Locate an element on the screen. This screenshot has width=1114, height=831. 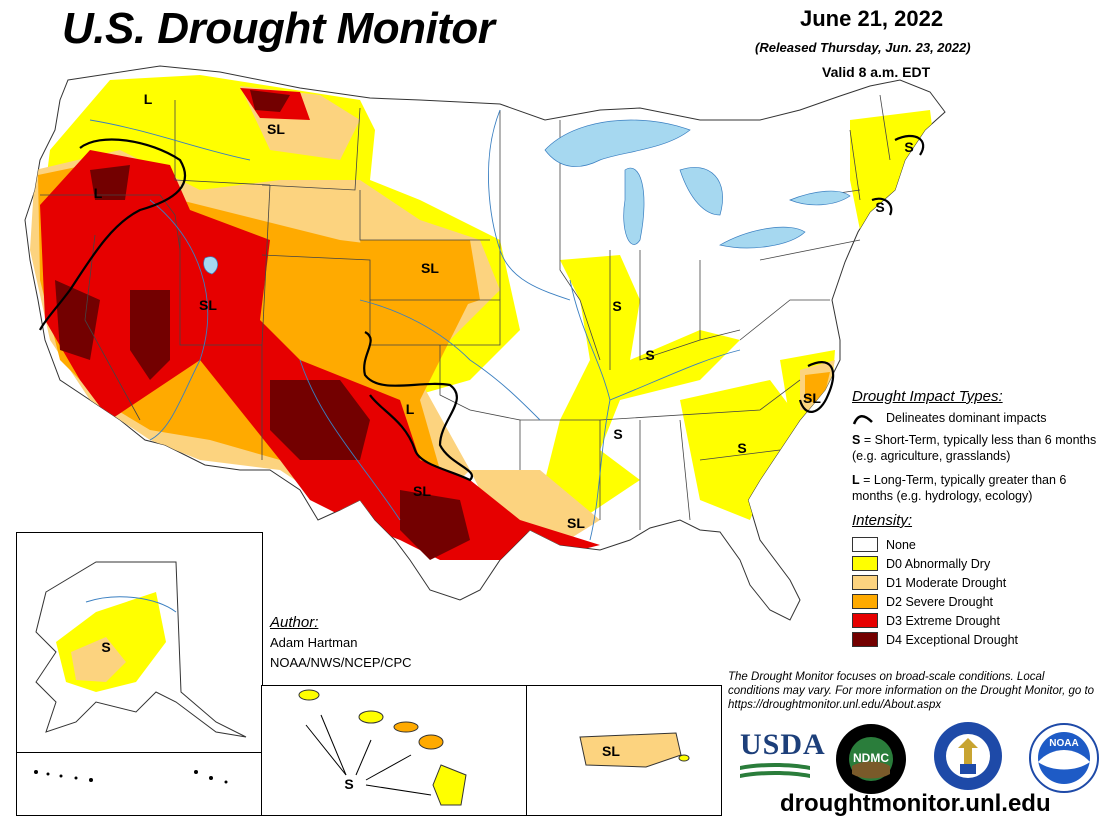
author-block: Author: Adam Hartman NOAA/NWS/NCEP/CPC is located at coordinates (341, 643).